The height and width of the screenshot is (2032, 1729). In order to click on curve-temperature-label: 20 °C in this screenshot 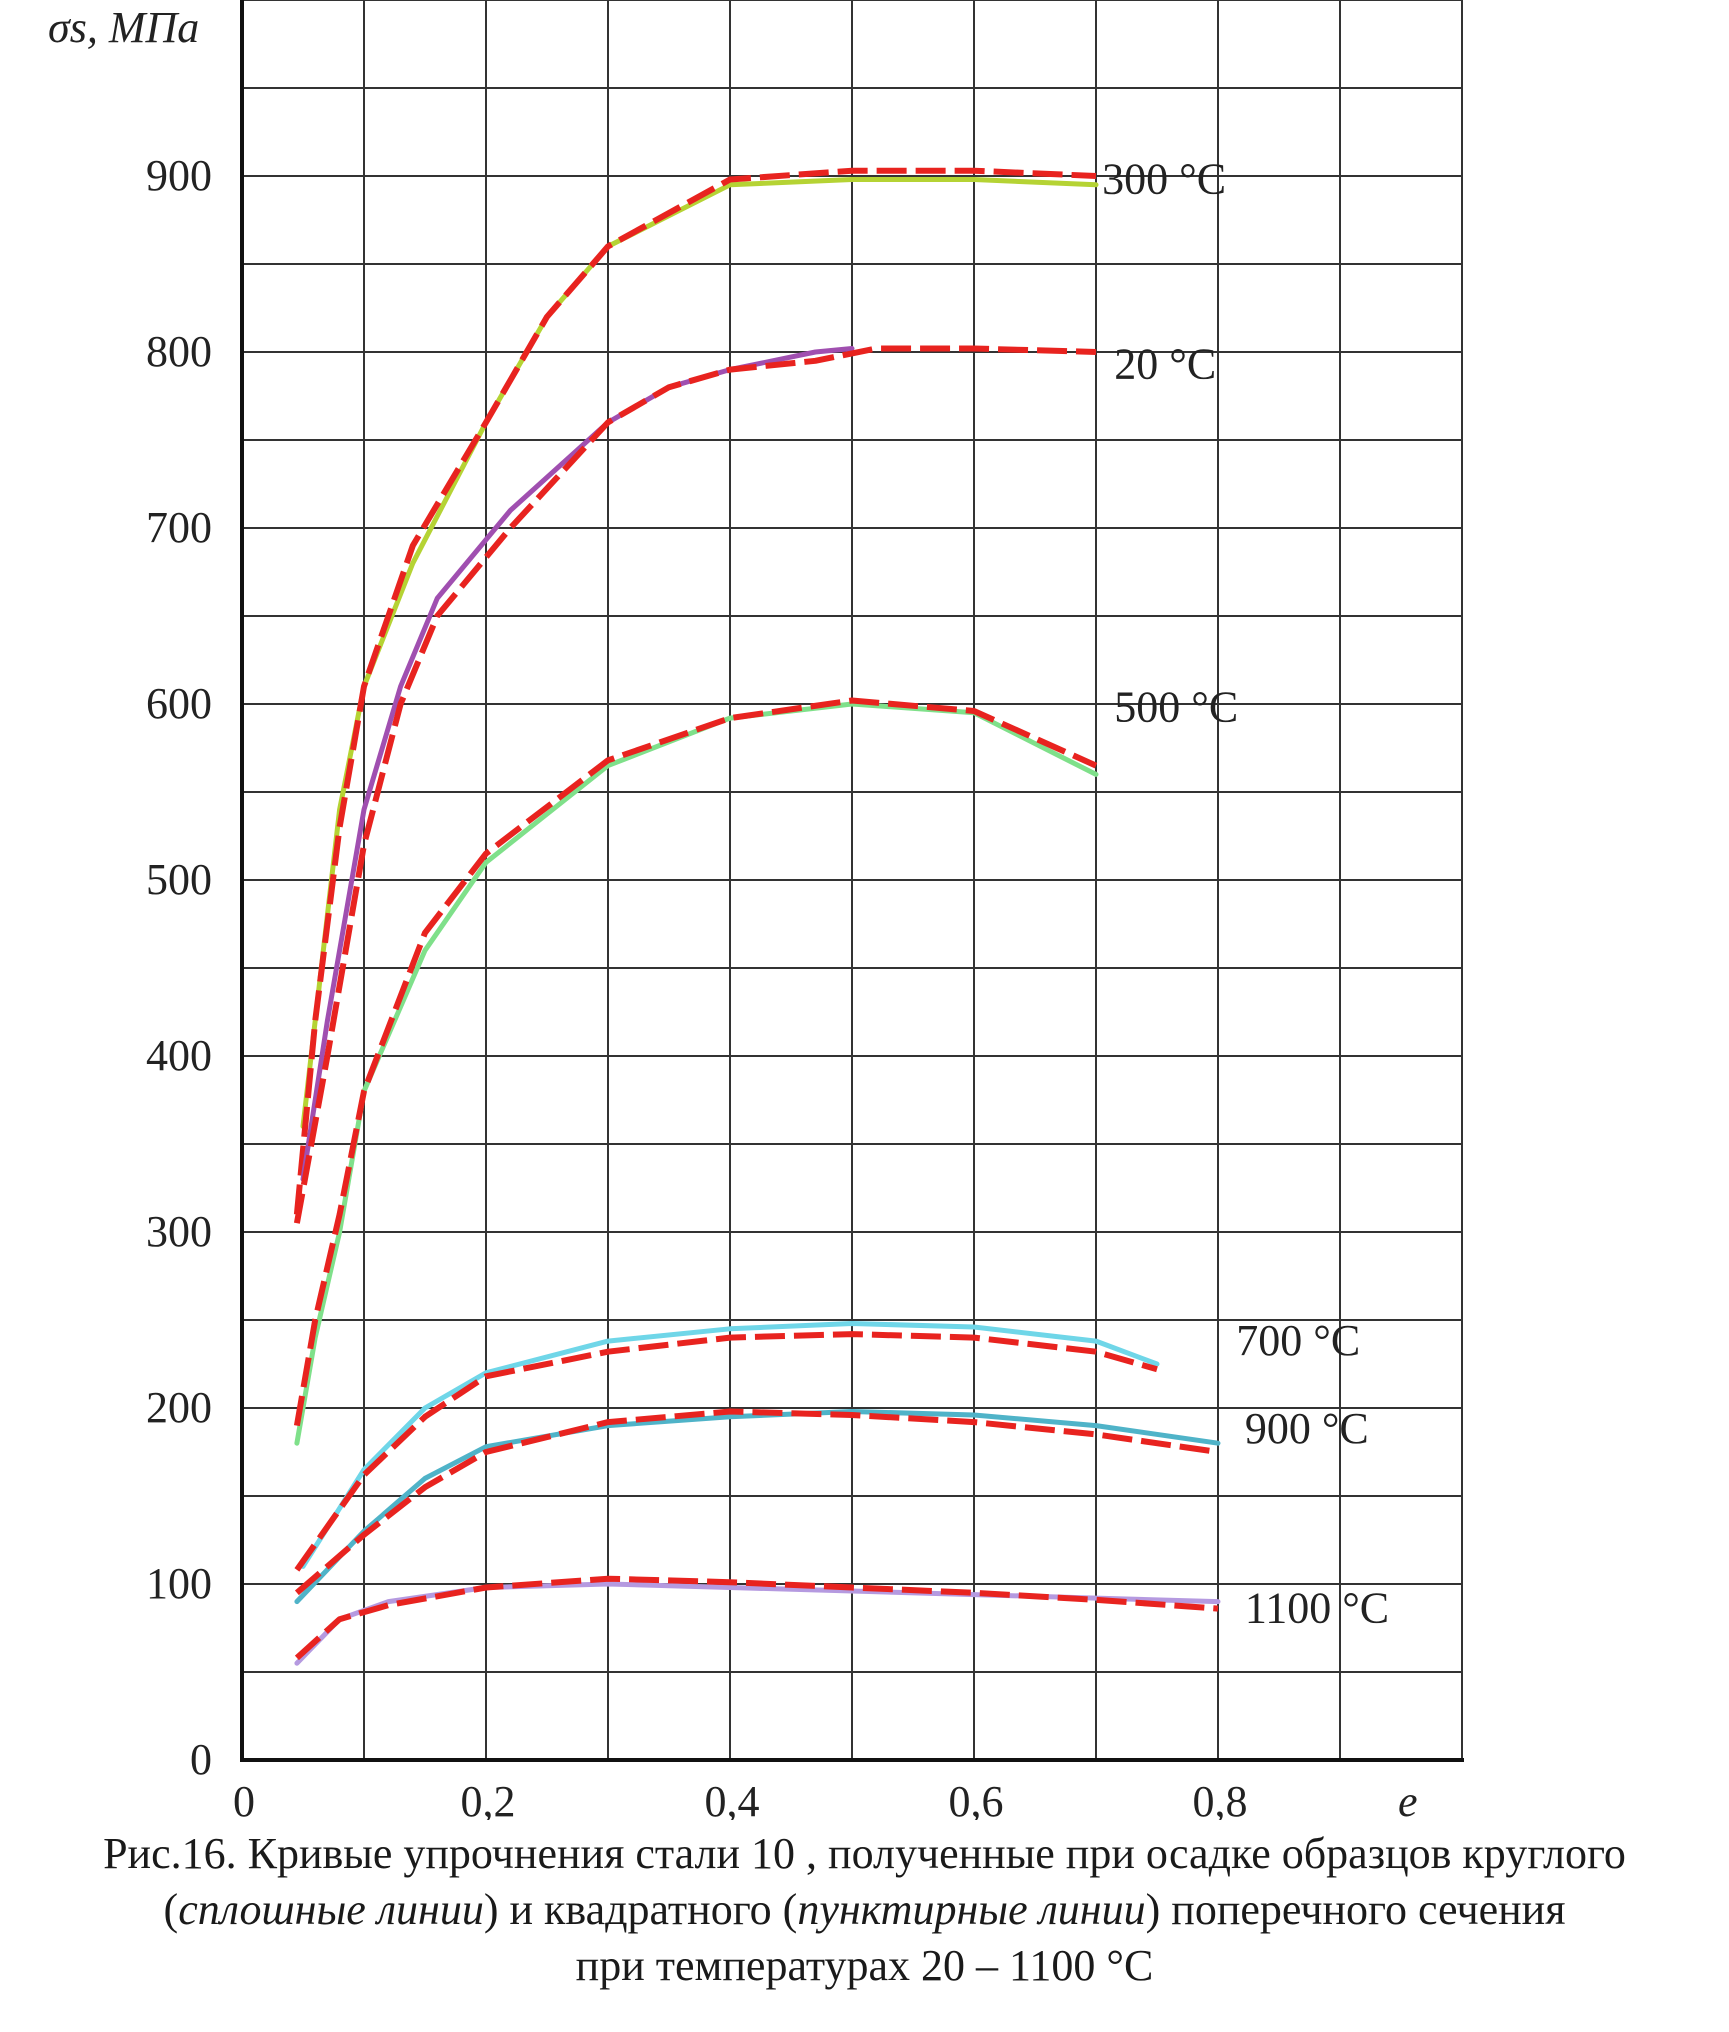, I will do `click(1165, 363)`.